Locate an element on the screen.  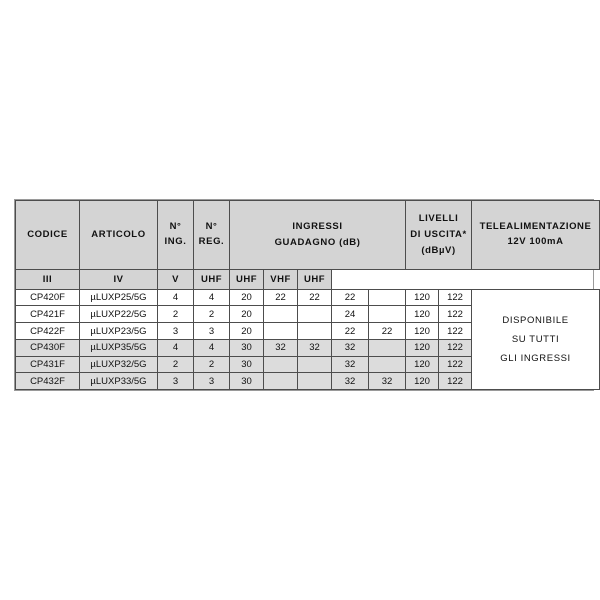
subheader-uscita-uhf: UHF is located at coordinates (314, 279).